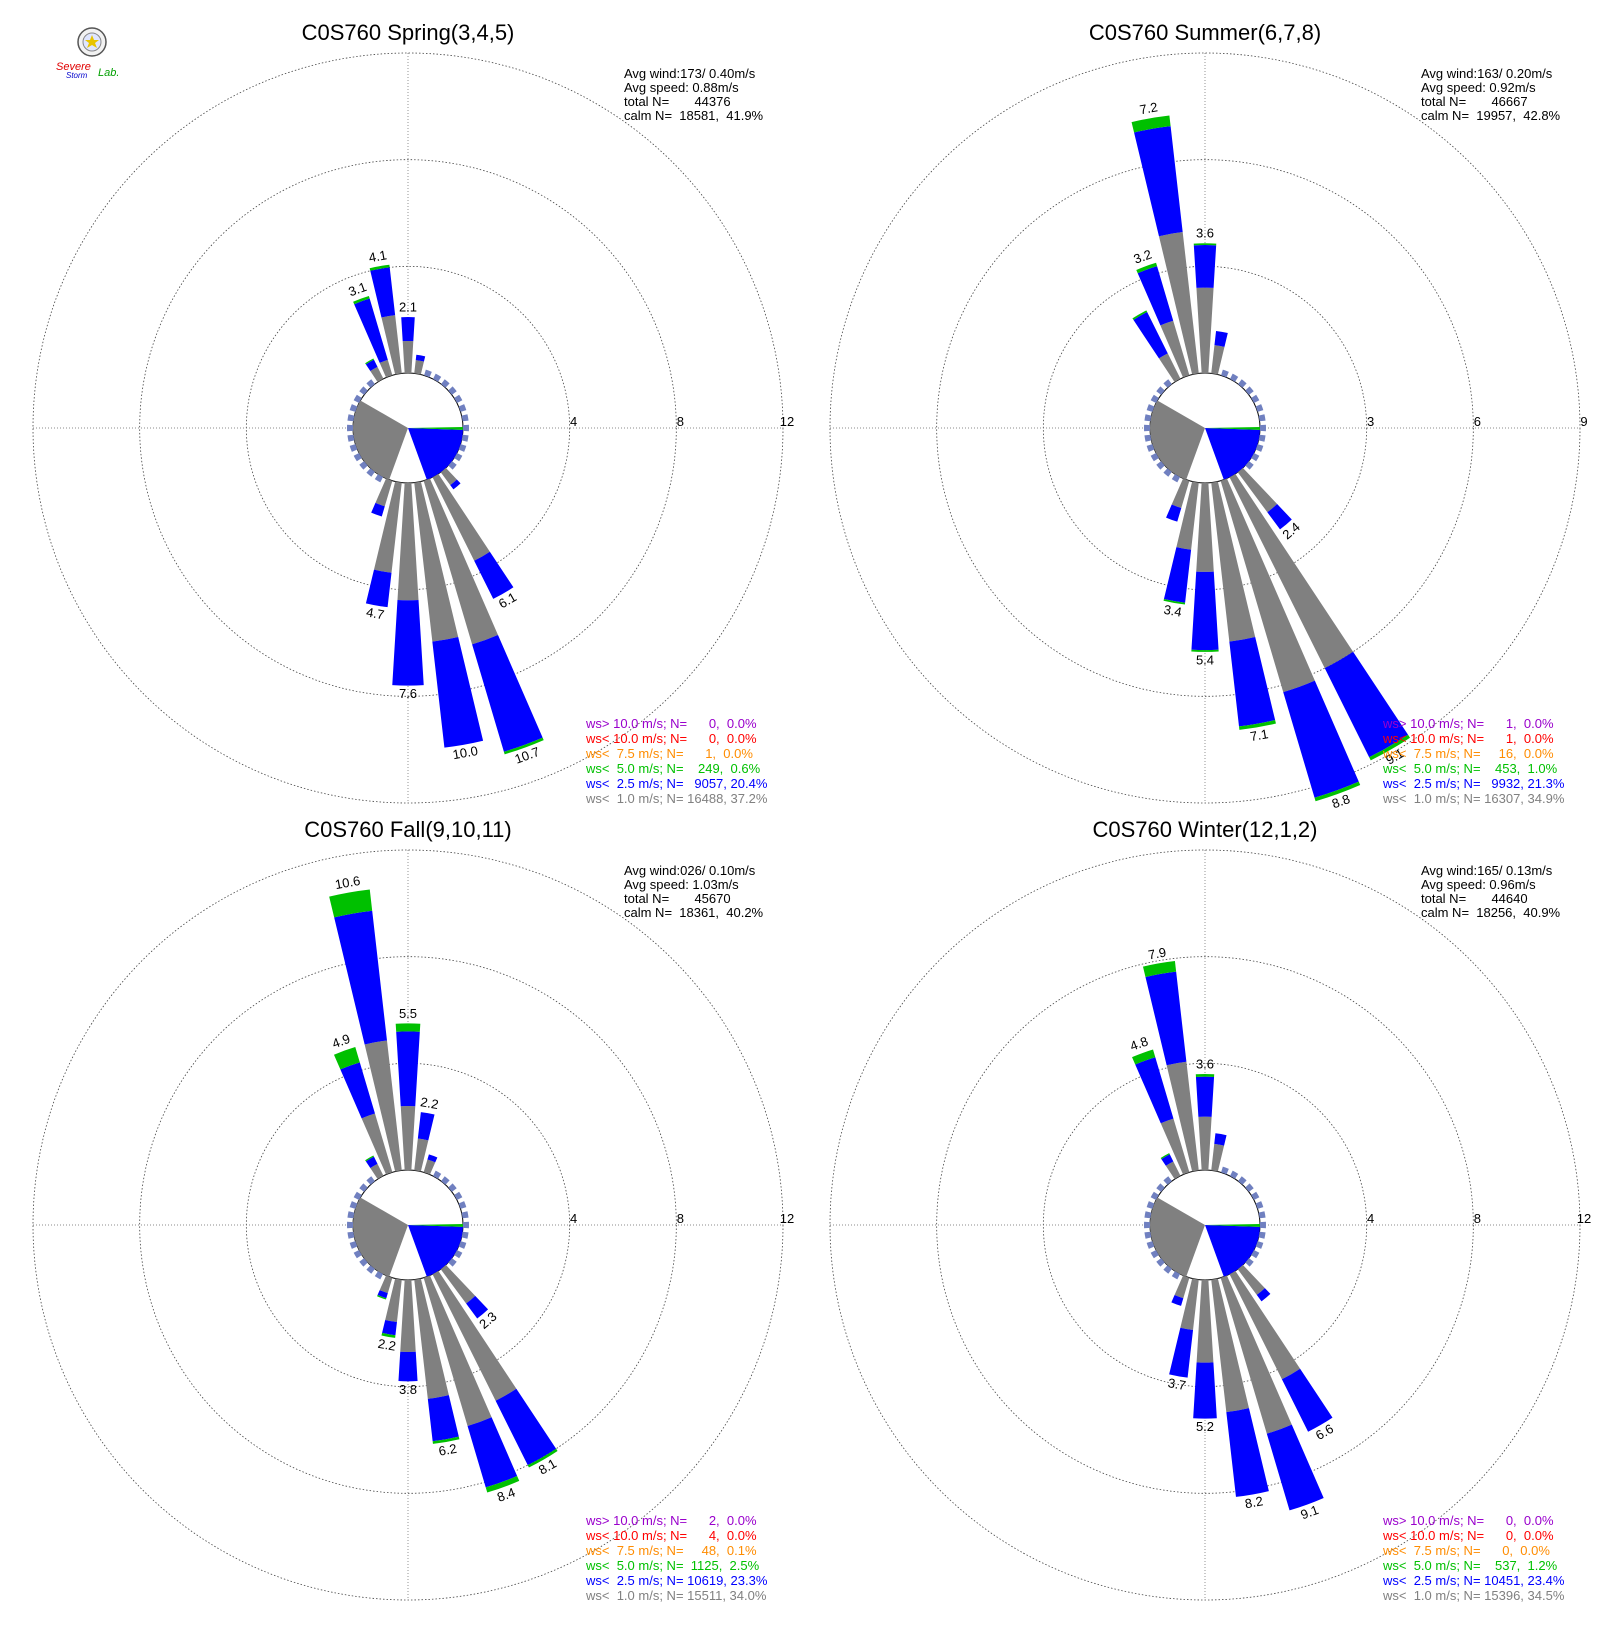  I want to click on lab-logo-graphic: Severe Storm Lab., so click(87, 53).